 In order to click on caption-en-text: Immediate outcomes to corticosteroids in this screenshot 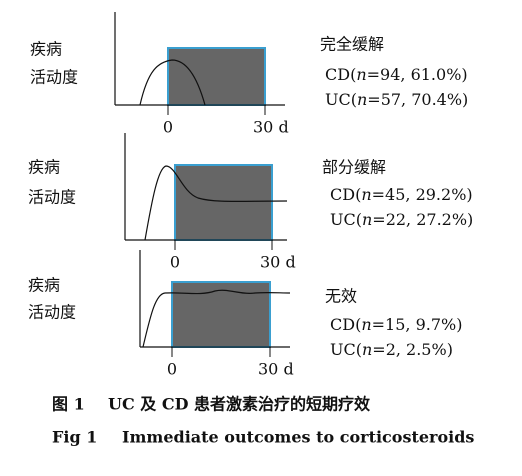, I will do `click(298, 437)`.